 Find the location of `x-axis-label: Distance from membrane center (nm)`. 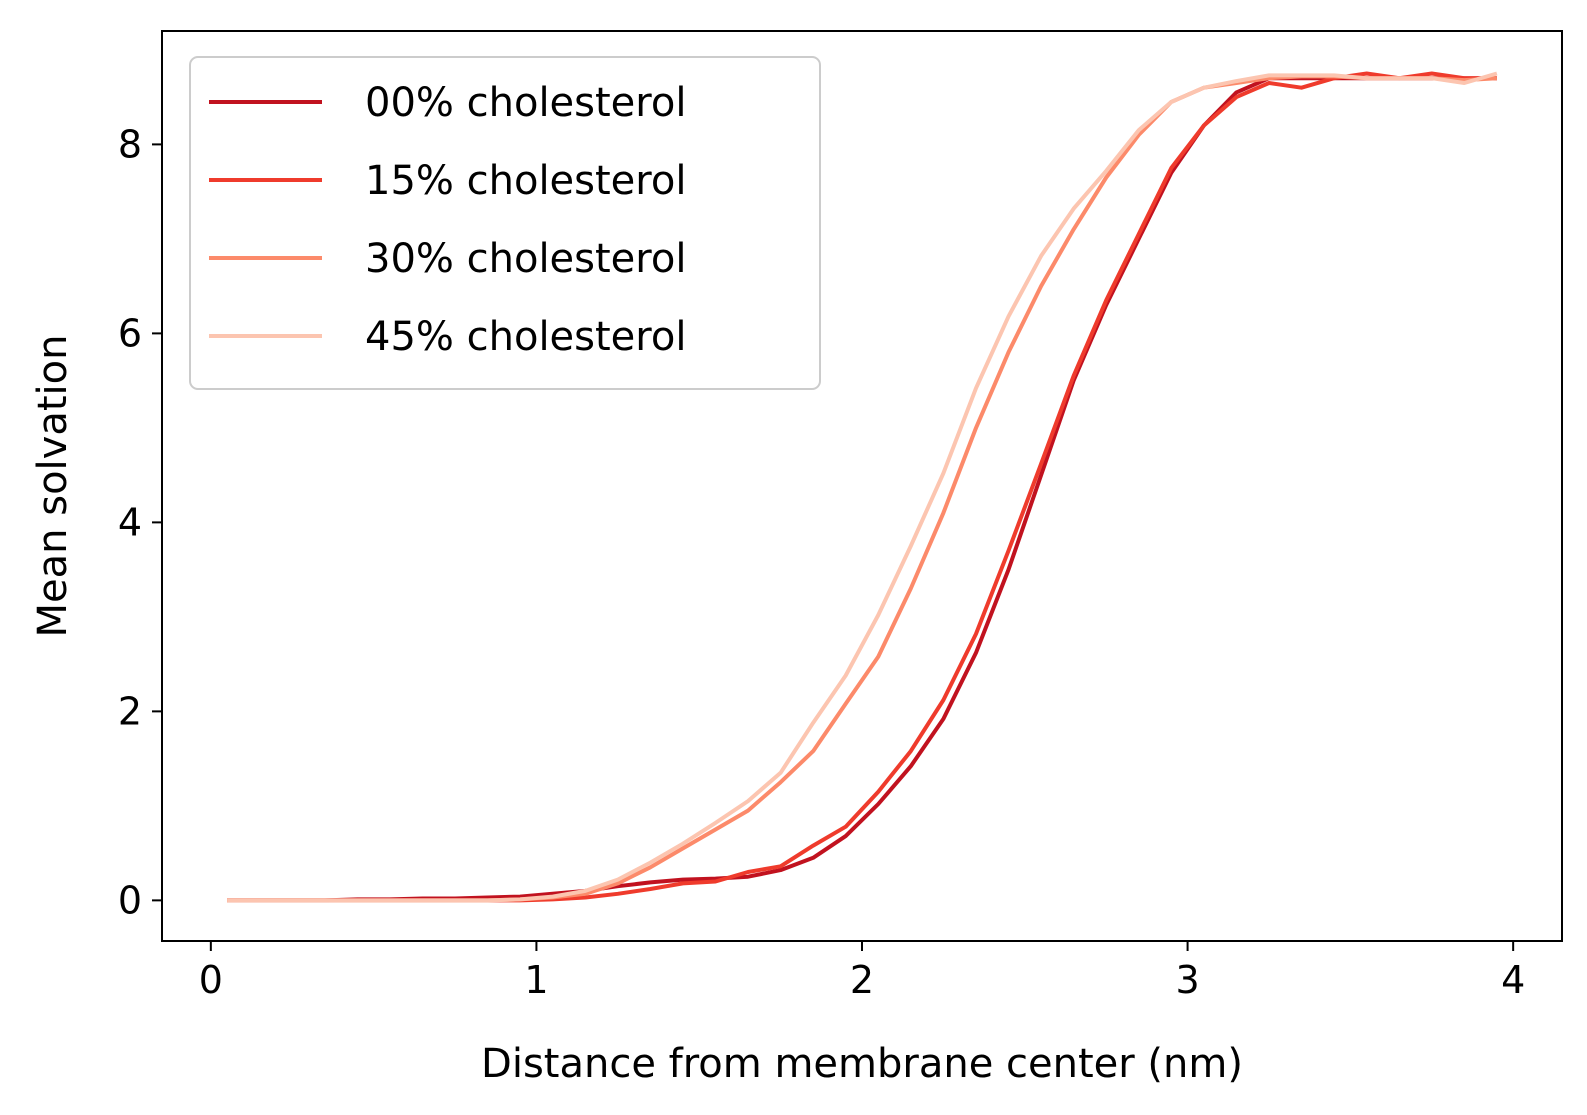

x-axis-label: Distance from membrane center (nm) is located at coordinates (862, 1064).